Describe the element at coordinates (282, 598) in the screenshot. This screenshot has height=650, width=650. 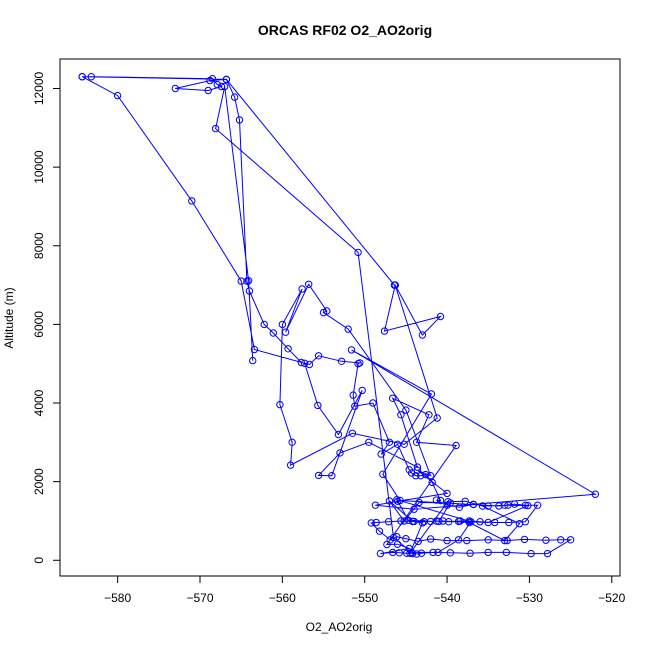
I see `x-tick-label: −560` at that location.